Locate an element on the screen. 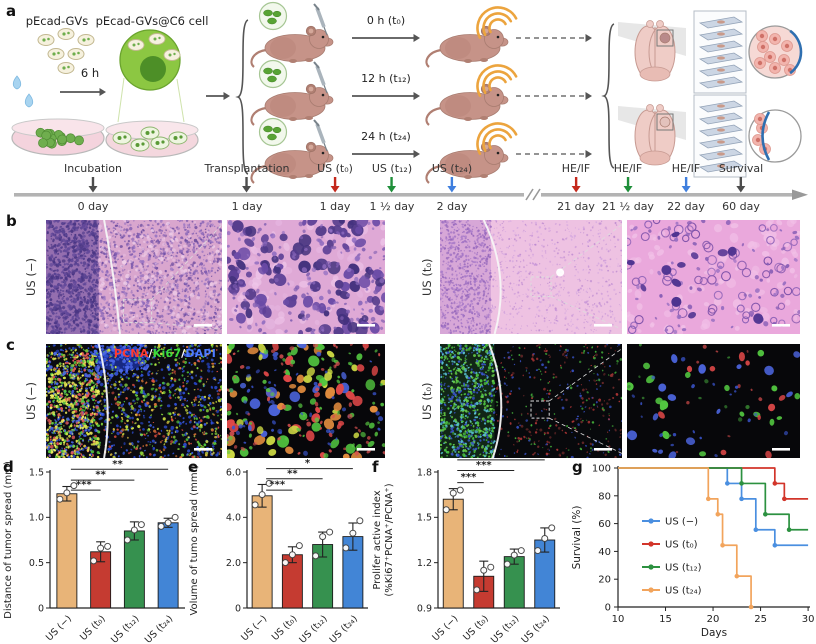 The height and width of the screenshot is (644, 816). bar-US (−) is located at coordinates (262, 552).